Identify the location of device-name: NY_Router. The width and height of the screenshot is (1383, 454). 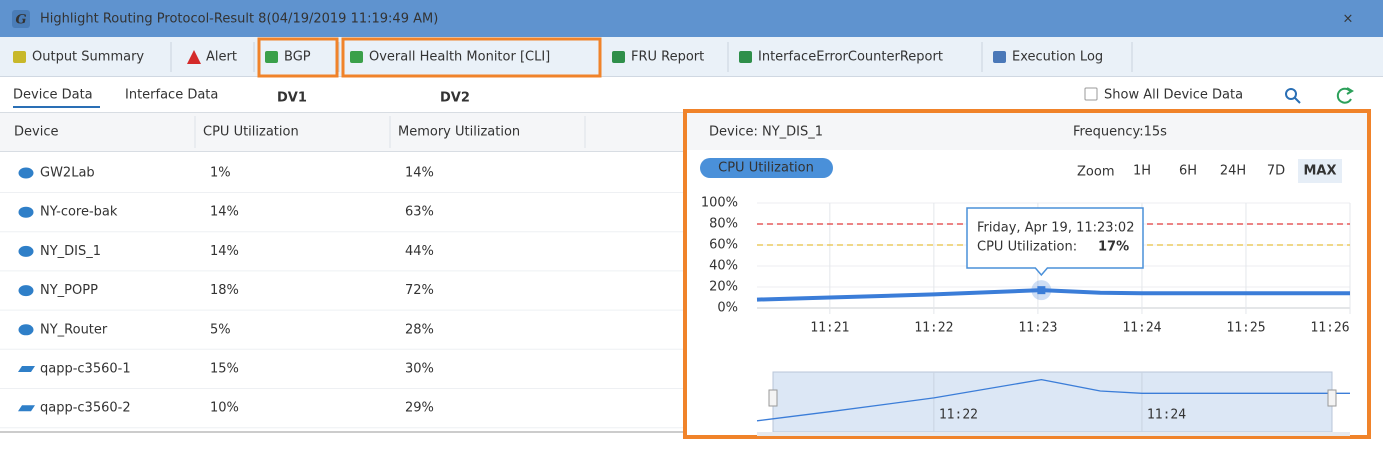
(74, 329).